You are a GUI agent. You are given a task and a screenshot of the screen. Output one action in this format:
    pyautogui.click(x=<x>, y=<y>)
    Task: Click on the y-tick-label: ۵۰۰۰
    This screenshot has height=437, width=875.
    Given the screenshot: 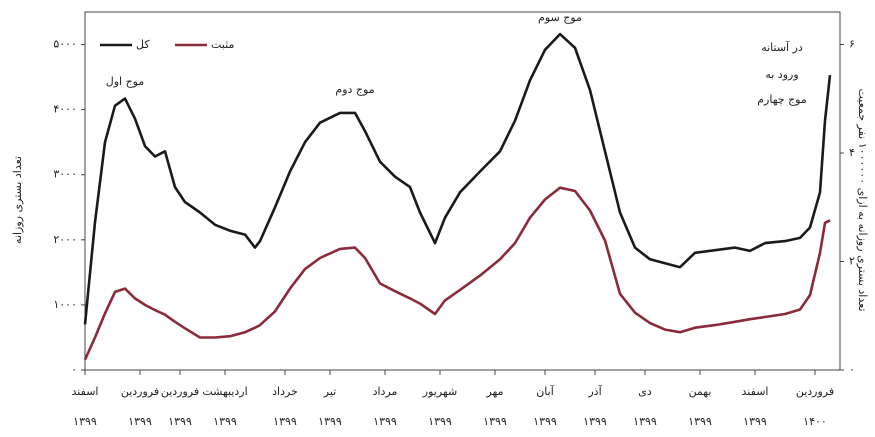 What is the action you would take?
    pyautogui.click(x=65, y=44)
    